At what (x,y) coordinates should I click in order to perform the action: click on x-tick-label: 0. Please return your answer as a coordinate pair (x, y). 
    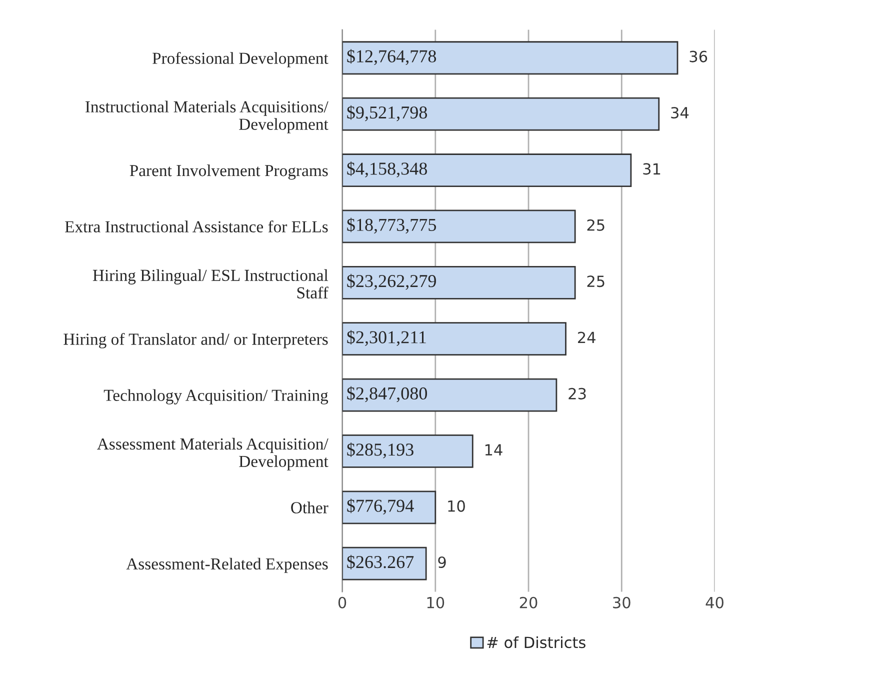
    Looking at the image, I should click on (342, 602).